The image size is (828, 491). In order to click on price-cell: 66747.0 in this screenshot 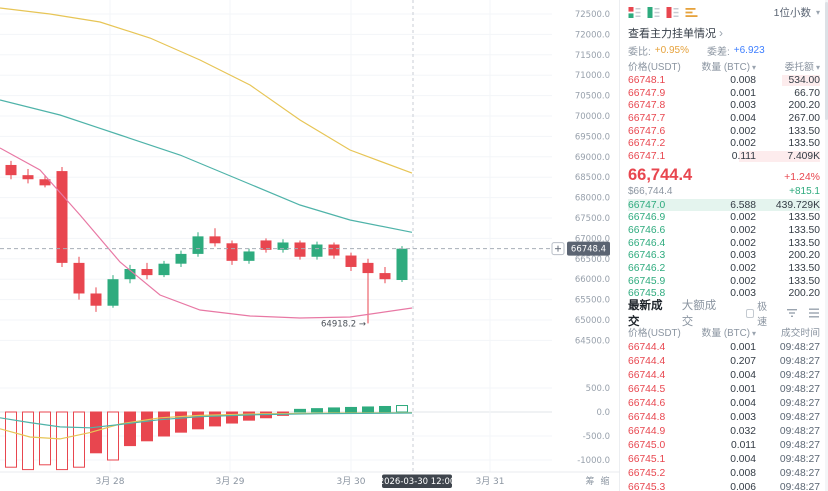, I will do `click(647, 205)`.